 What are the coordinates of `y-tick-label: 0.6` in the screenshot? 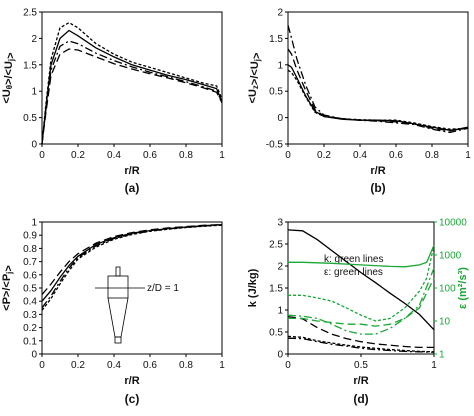 It's located at (30, 275).